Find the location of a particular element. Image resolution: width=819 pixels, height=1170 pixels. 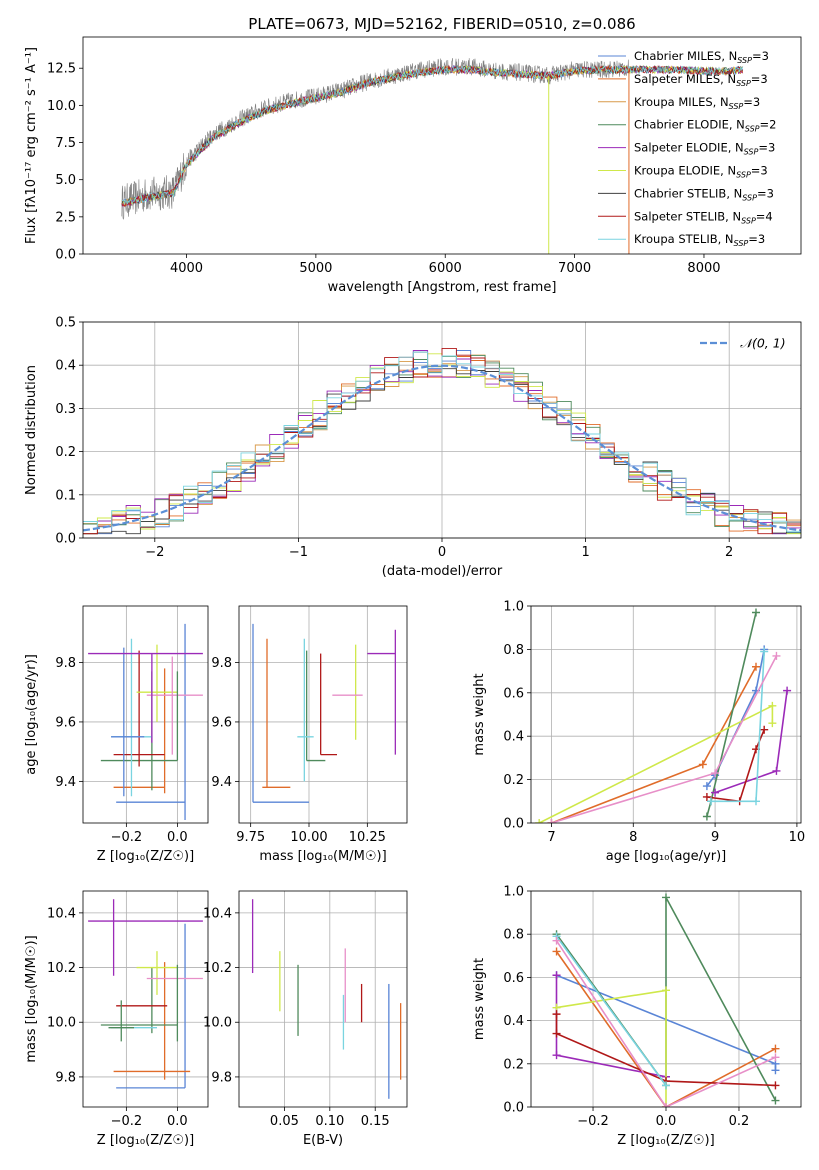

y-tick-label: 10.2 is located at coordinates (217, 968).